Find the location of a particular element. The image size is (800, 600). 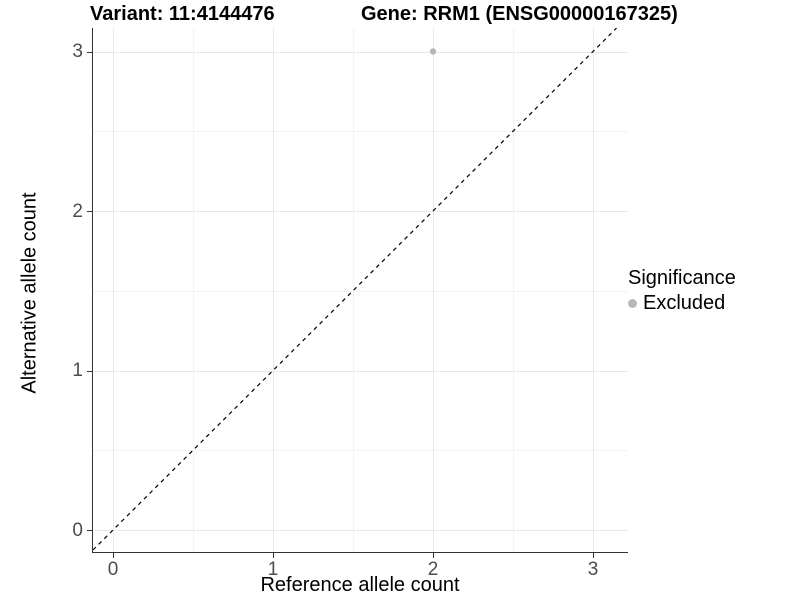

x-tick-label: 3 is located at coordinates (593, 569).